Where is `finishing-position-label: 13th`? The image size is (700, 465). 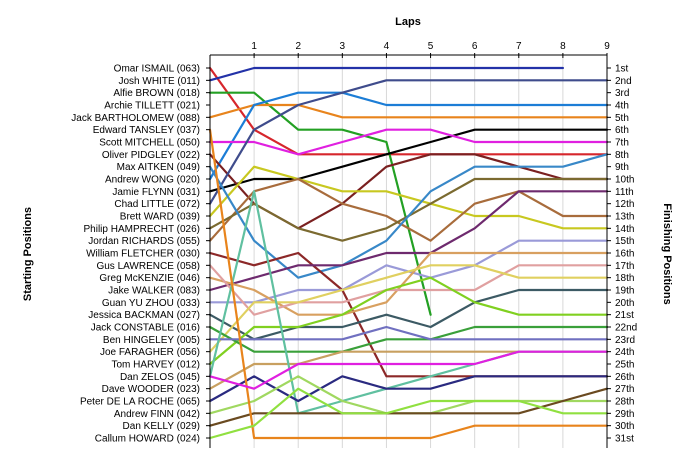
finishing-position-label: 13th is located at coordinates (624, 217).